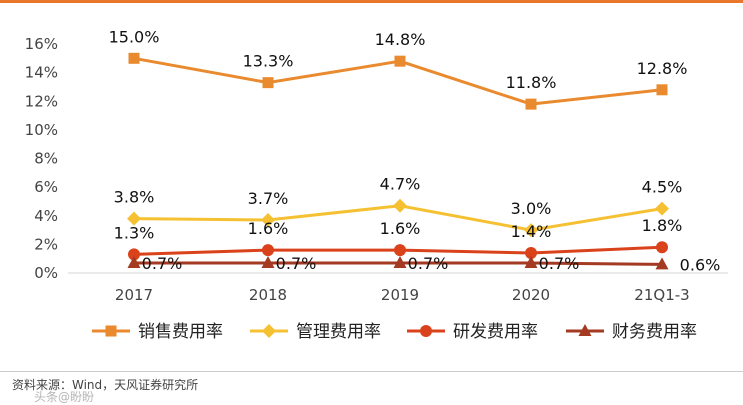 The height and width of the screenshot is (405, 743). I want to click on watermark: 头条@盼盼, so click(64, 397).